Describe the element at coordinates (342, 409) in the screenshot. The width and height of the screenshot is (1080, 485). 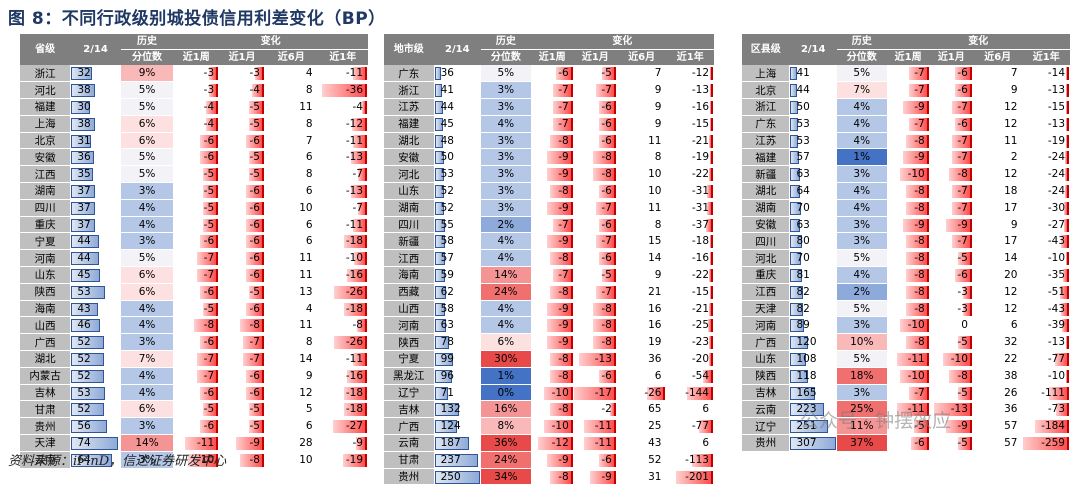
I see `change-cell: -18` at that location.